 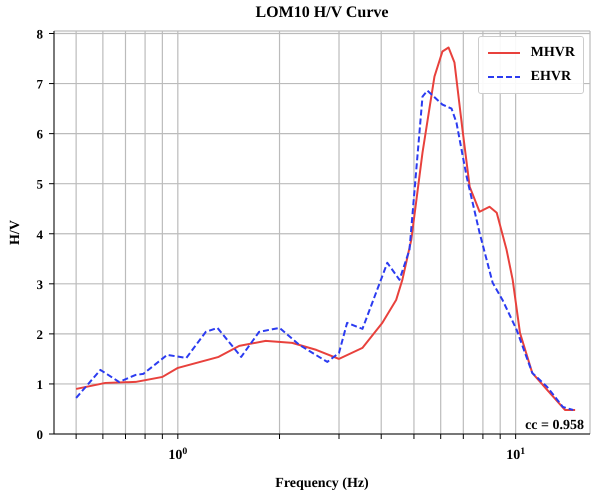 I want to click on x-axis-title: Frequency (Hz), so click(x=322, y=483).